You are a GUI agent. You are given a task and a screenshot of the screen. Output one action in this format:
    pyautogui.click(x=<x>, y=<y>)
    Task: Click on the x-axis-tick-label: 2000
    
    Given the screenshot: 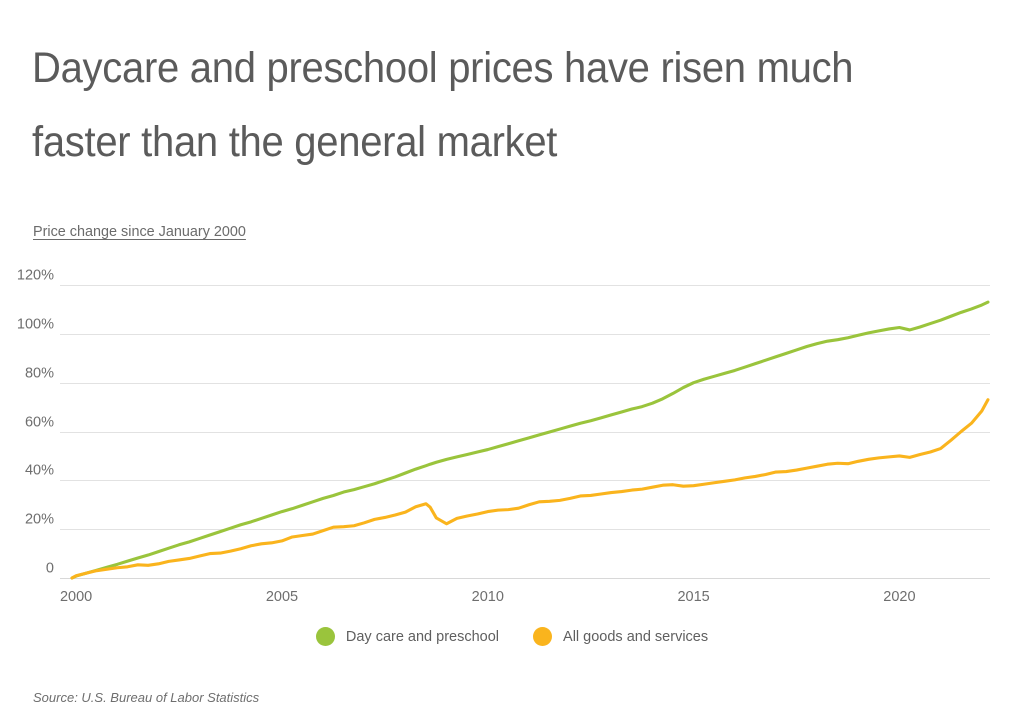 What is the action you would take?
    pyautogui.click(x=76, y=597)
    